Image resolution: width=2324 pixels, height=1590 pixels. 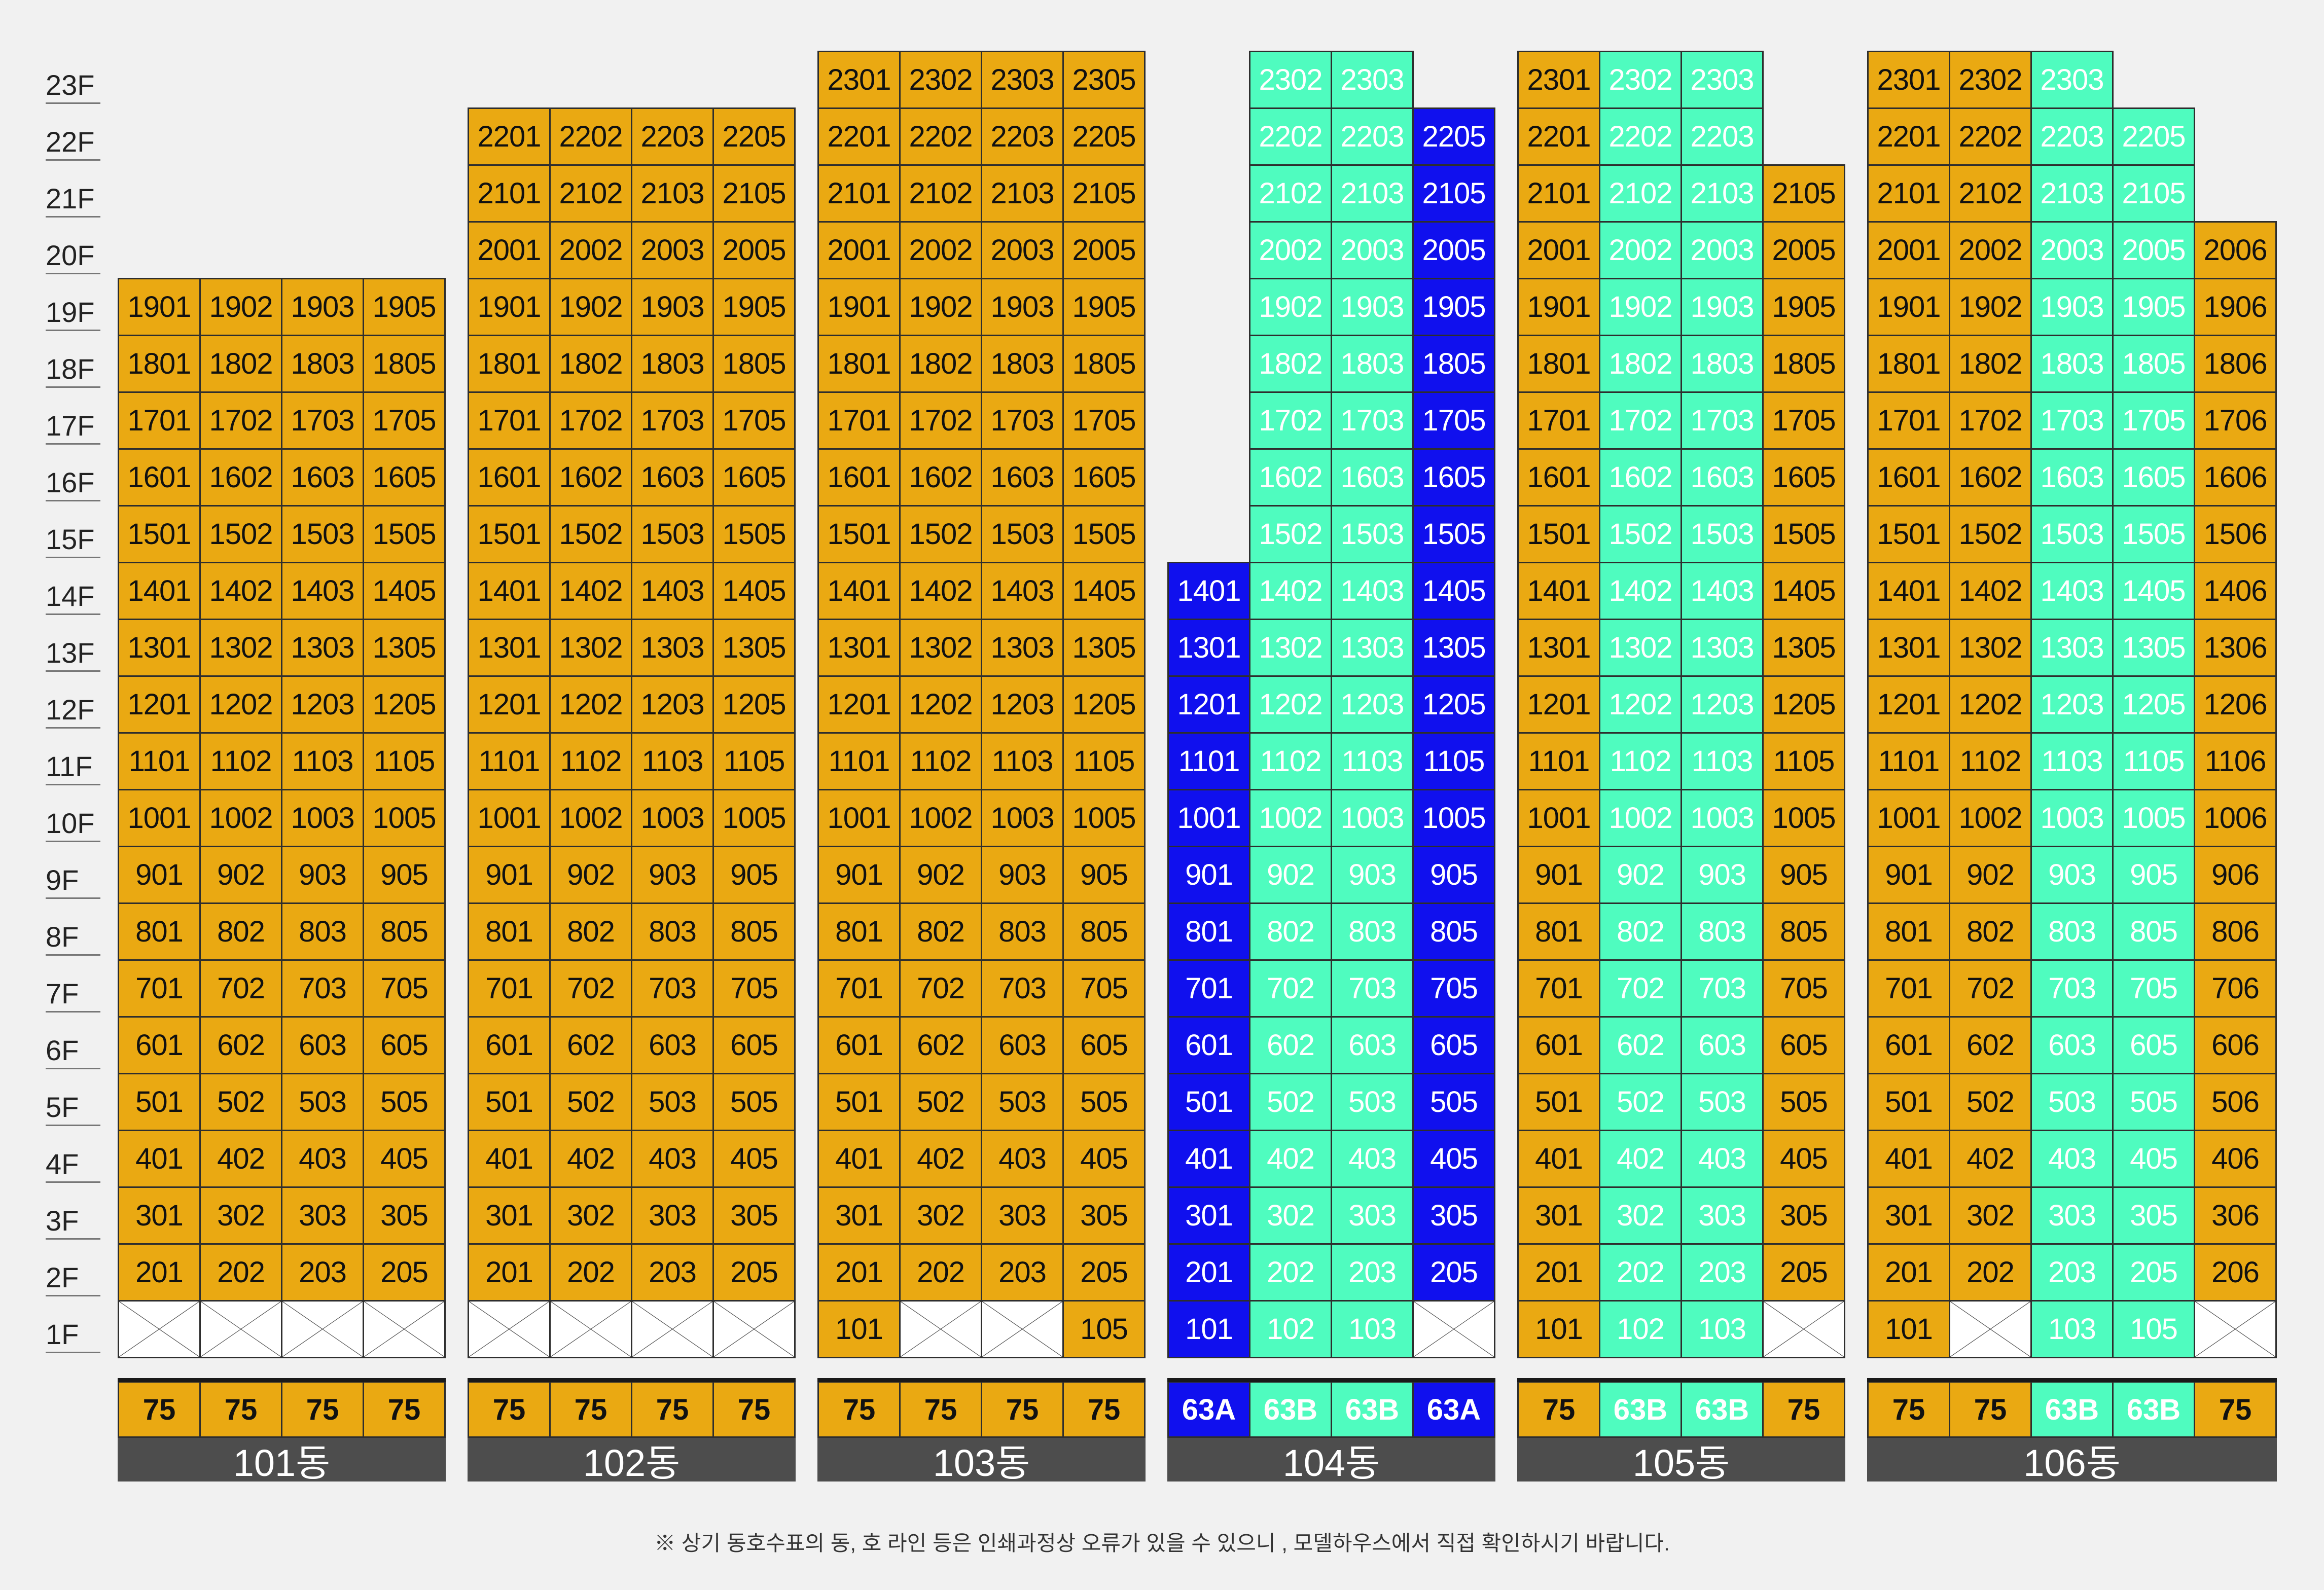 I want to click on unit-cell: 1501, so click(x=1908, y=534).